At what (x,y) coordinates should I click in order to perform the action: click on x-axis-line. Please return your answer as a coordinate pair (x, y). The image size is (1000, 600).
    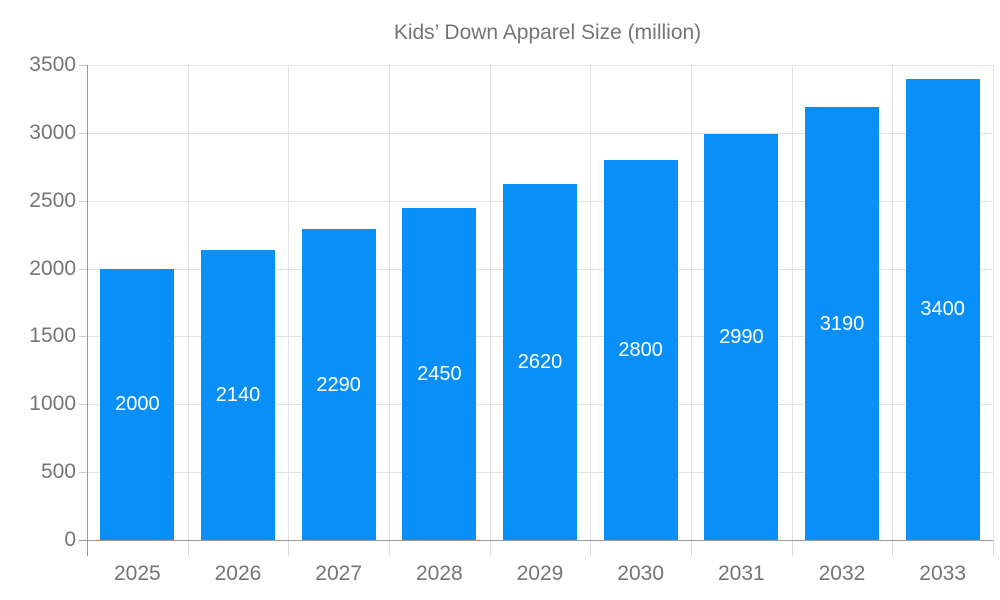
    Looking at the image, I should click on (536, 540).